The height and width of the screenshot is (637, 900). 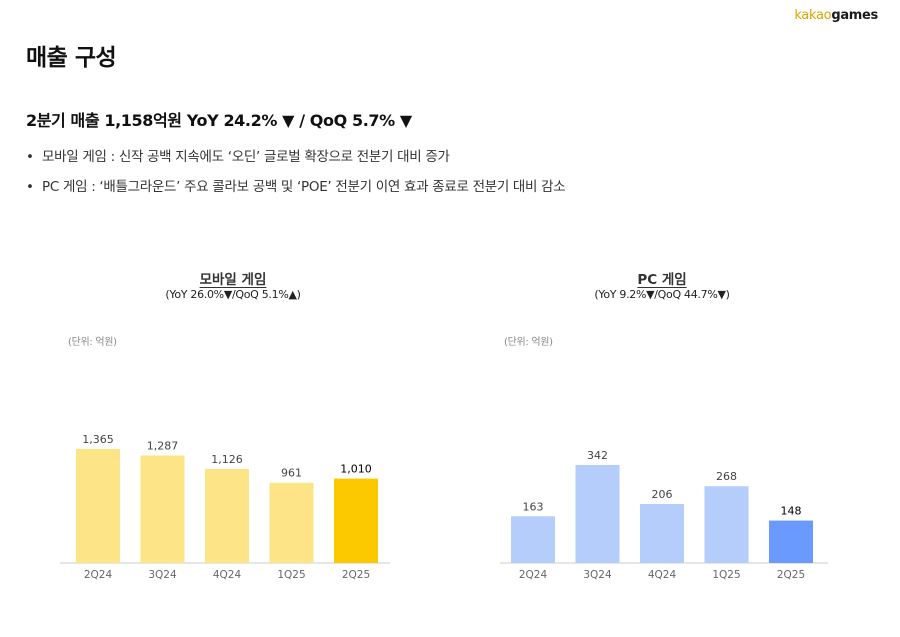 I want to click on mobile-bar-3q24, so click(x=162, y=509).